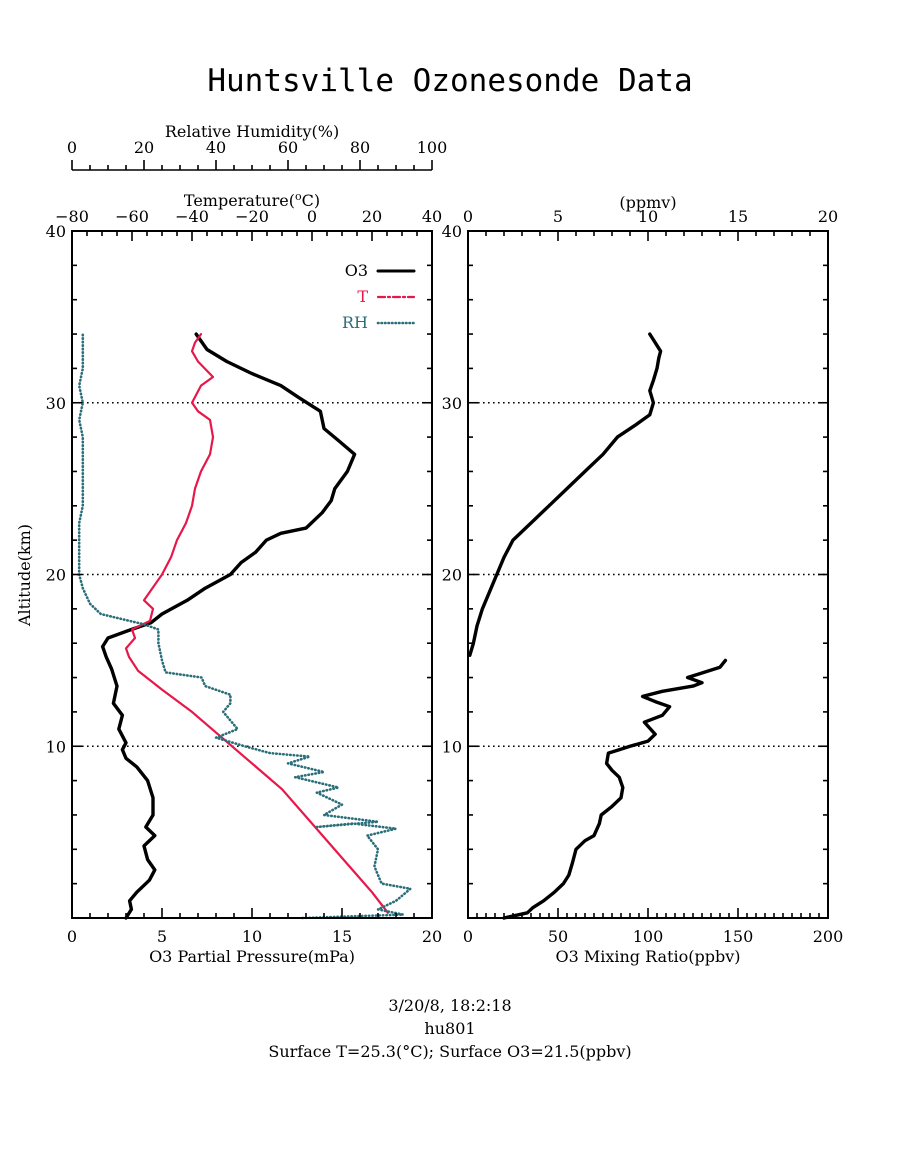 Image resolution: width=900 pixels, height=1150 pixels. Describe the element at coordinates (647, 202) in the screenshot. I see `ppmv-axis-label: (ppmv)` at that location.